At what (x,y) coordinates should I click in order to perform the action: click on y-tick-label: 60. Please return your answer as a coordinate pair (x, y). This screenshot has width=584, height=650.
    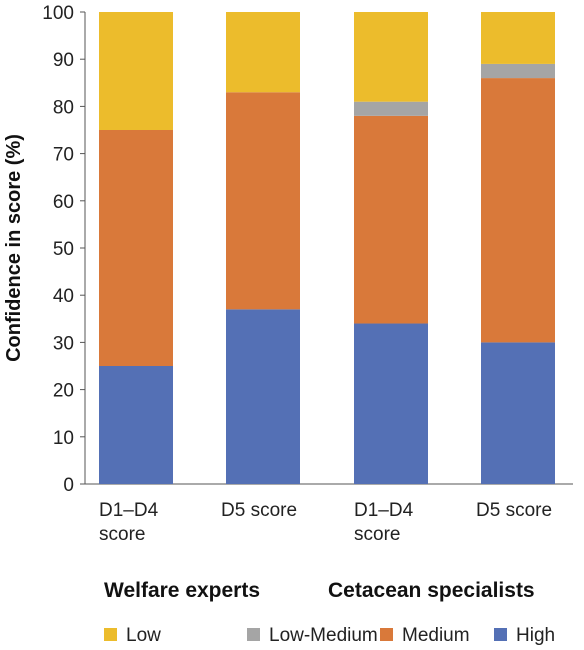
    Looking at the image, I should click on (63, 202).